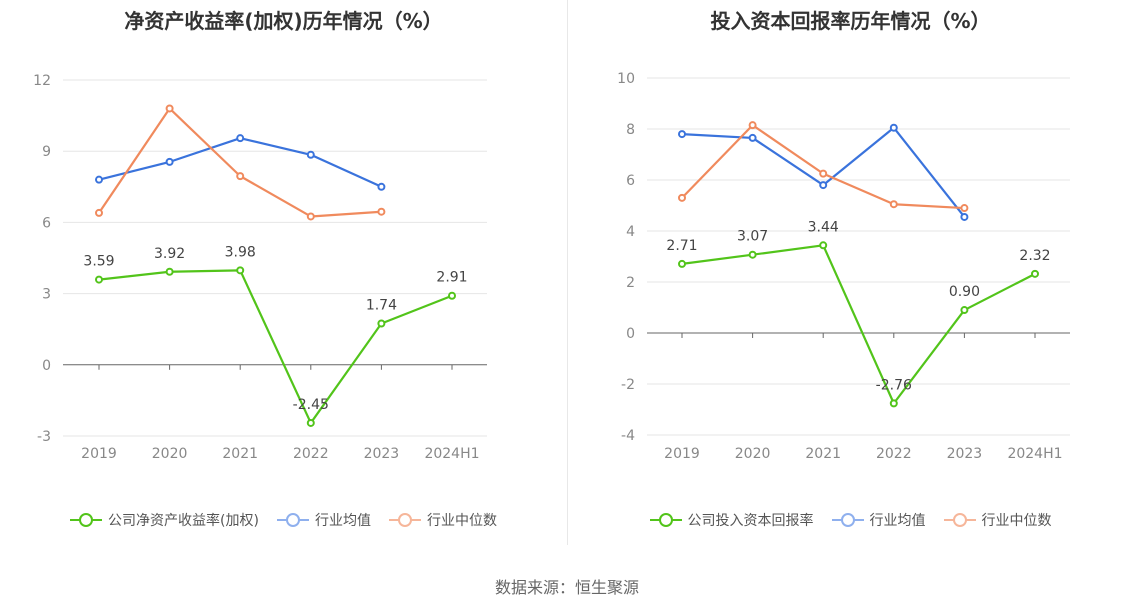  Describe the element at coordinates (628, 385) in the screenshot. I see `y-tick-label: -2` at that location.